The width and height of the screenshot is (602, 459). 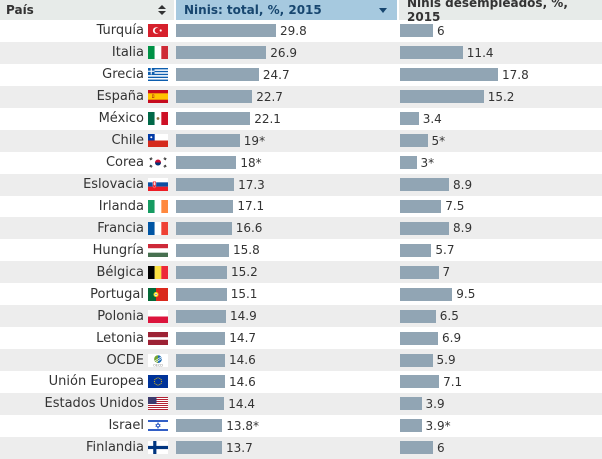 I want to click on unemployed-value: 8.9, so click(x=463, y=184).